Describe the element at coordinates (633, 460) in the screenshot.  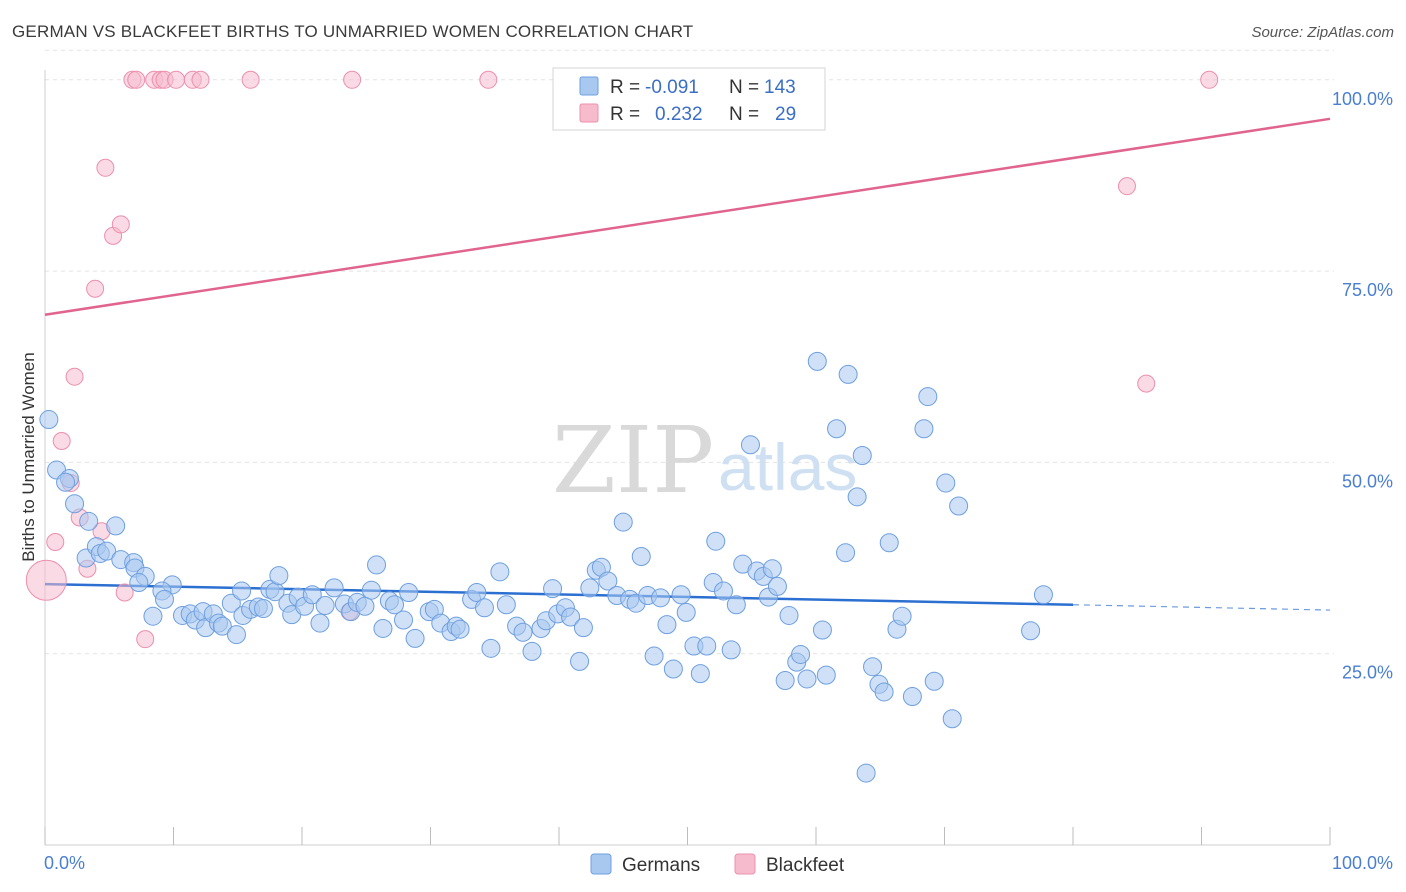
I see `watermark-zip: ZIP` at that location.